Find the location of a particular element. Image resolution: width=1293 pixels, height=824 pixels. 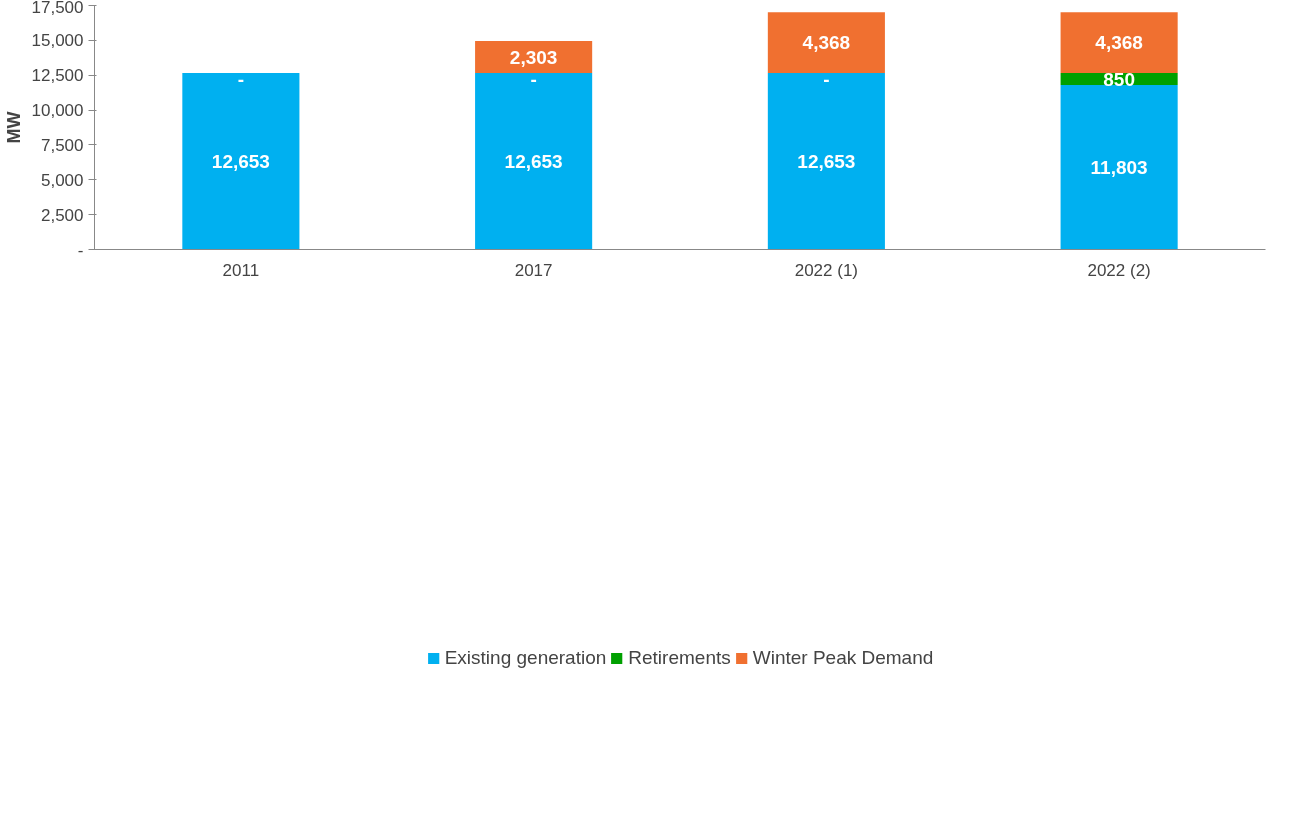

x-tick-label: 2017 is located at coordinates (533, 270).